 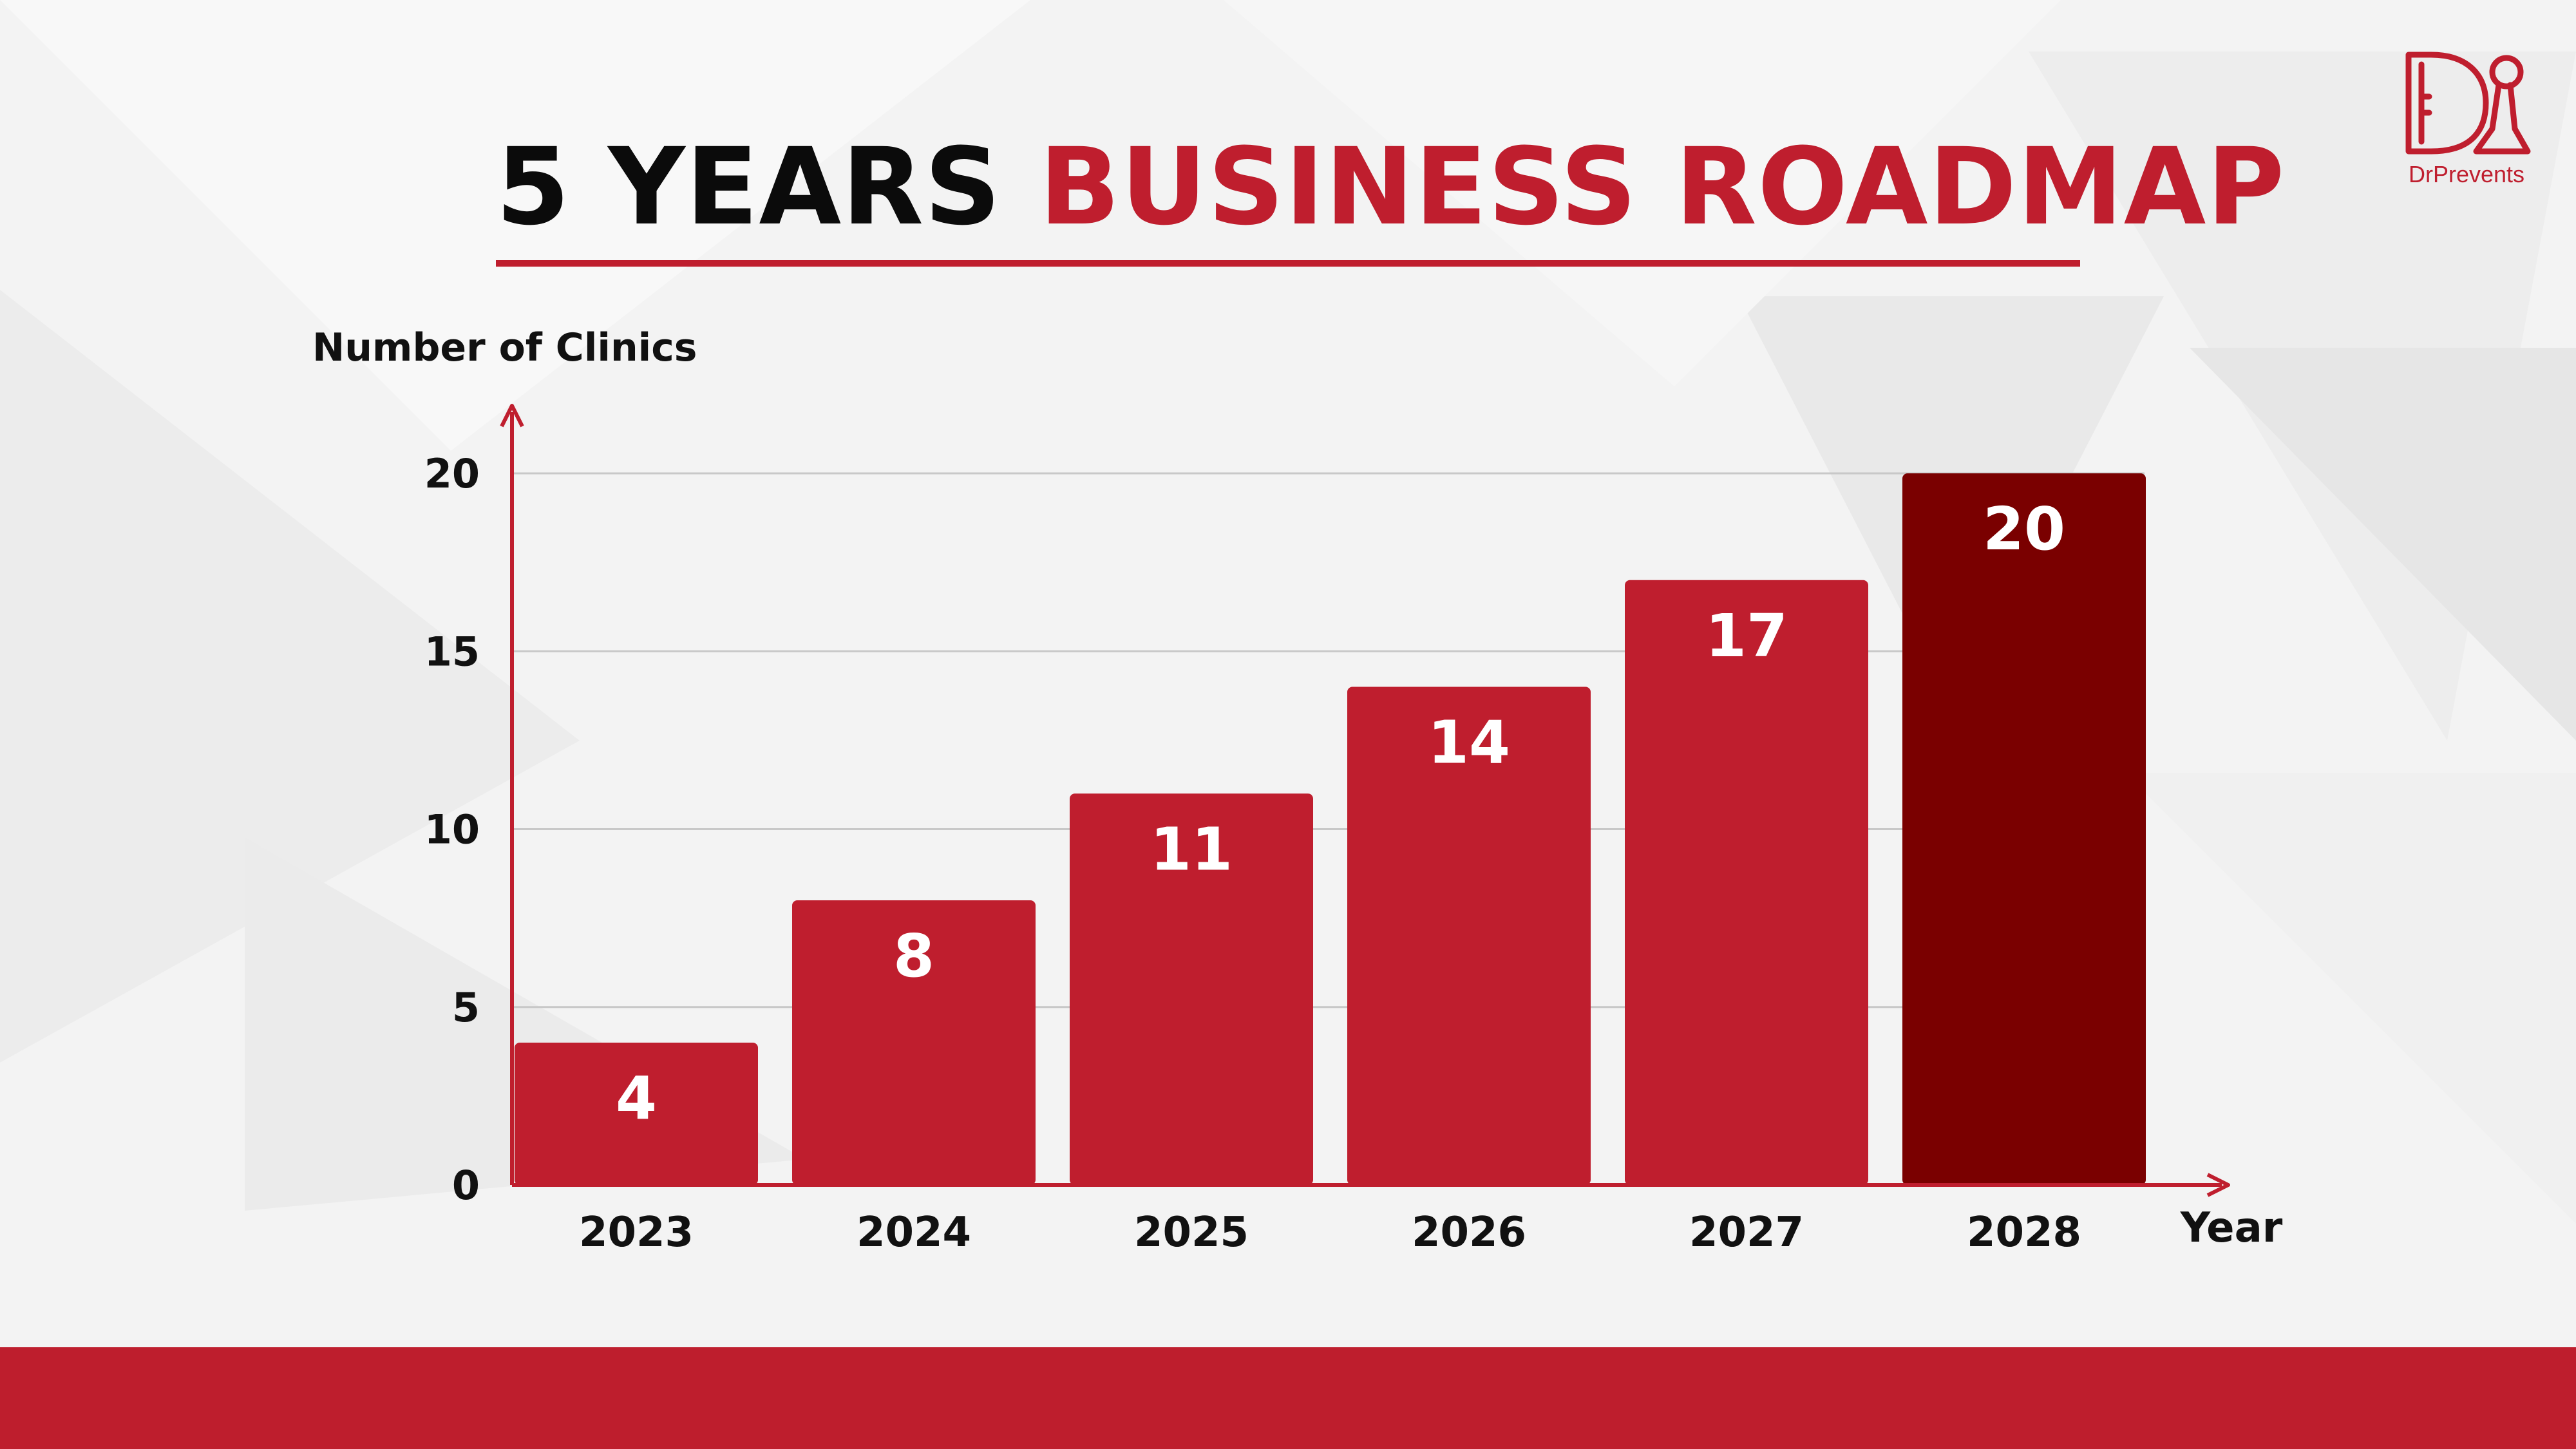 What do you see at coordinates (512, 416) in the screenshot?
I see `y-axis-arrow` at bounding box center [512, 416].